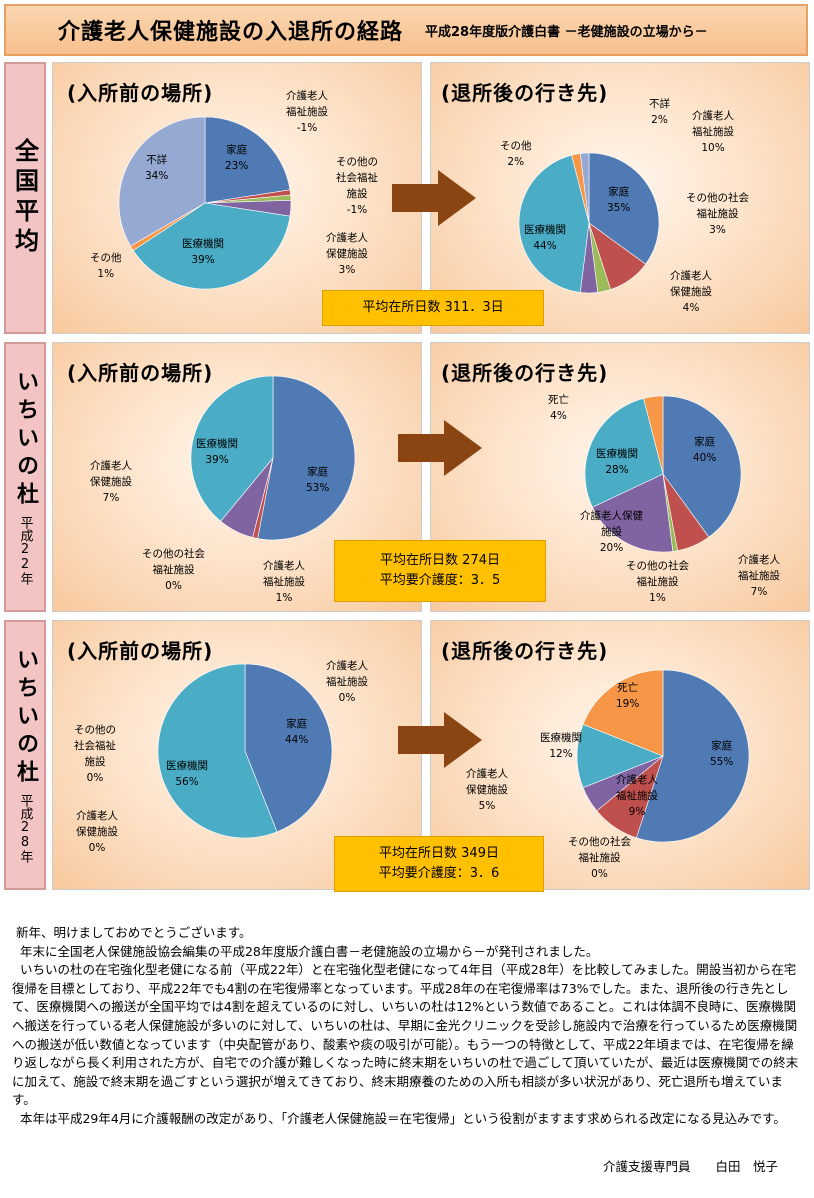  What do you see at coordinates (231, 32) in the screenshot?
I see `page-title: 介護老人保健施設の入退所の経路` at bounding box center [231, 32].